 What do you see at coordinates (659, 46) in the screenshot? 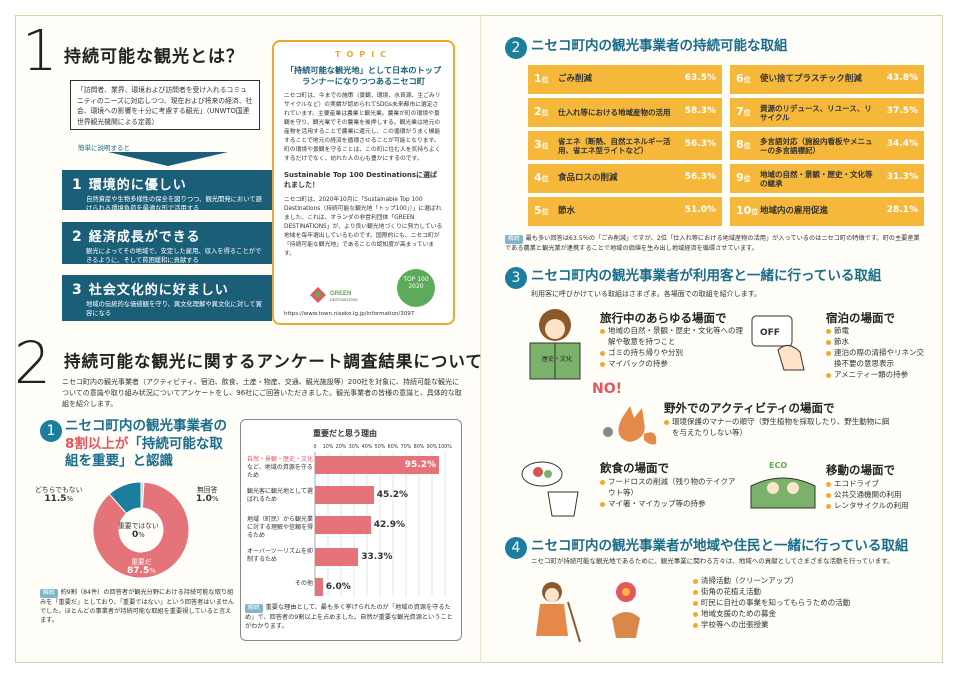
I see `q2-title: ニセコ町内の観光事業者の持続可能な取組` at bounding box center [659, 46].